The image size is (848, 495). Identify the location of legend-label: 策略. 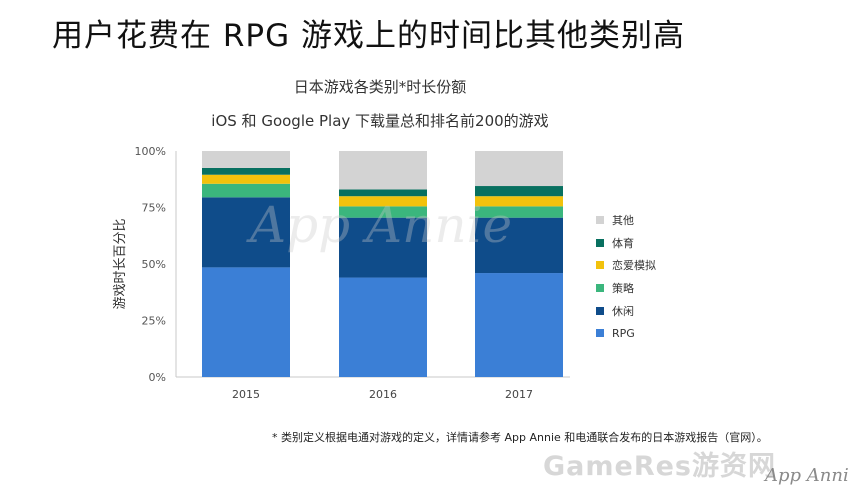
(623, 289).